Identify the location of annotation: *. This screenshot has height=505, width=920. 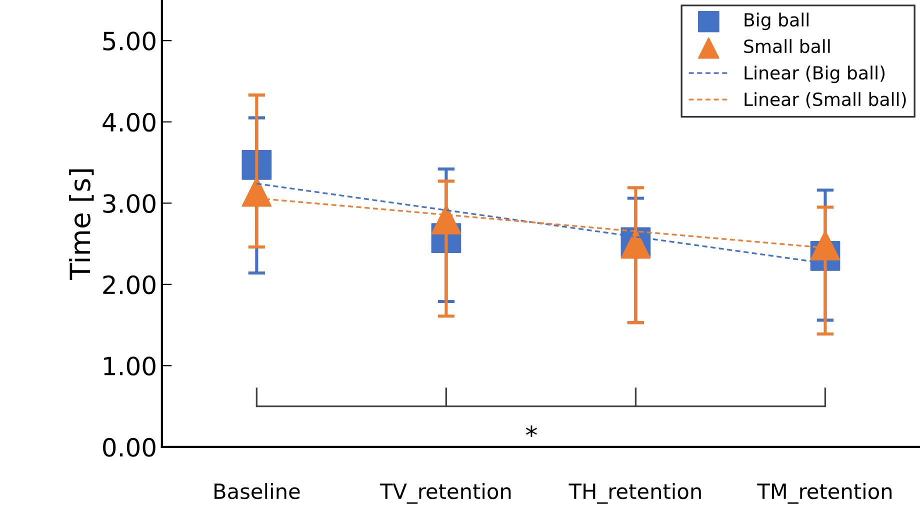
(531, 431).